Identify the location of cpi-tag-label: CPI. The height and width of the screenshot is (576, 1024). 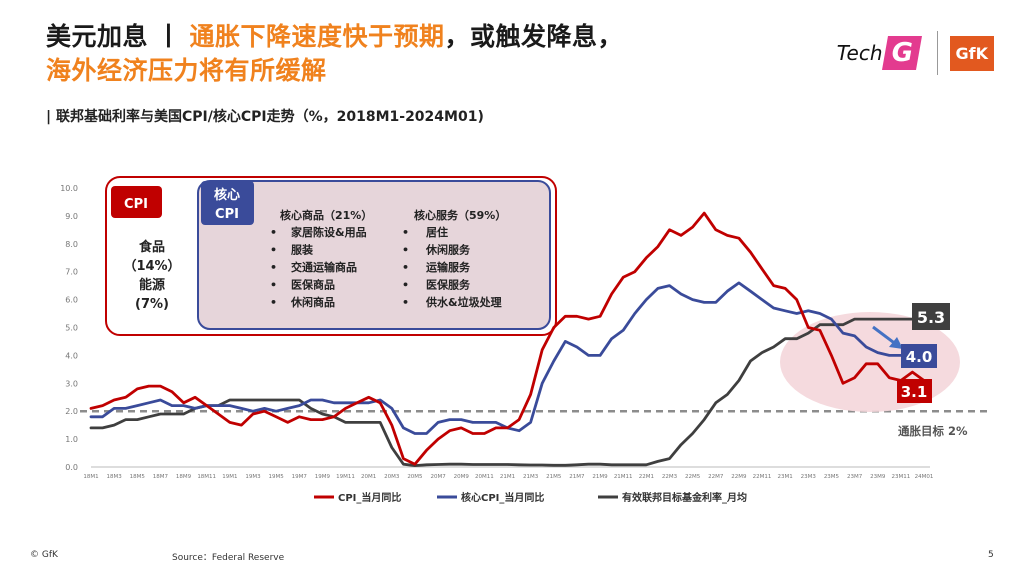
(136, 204).